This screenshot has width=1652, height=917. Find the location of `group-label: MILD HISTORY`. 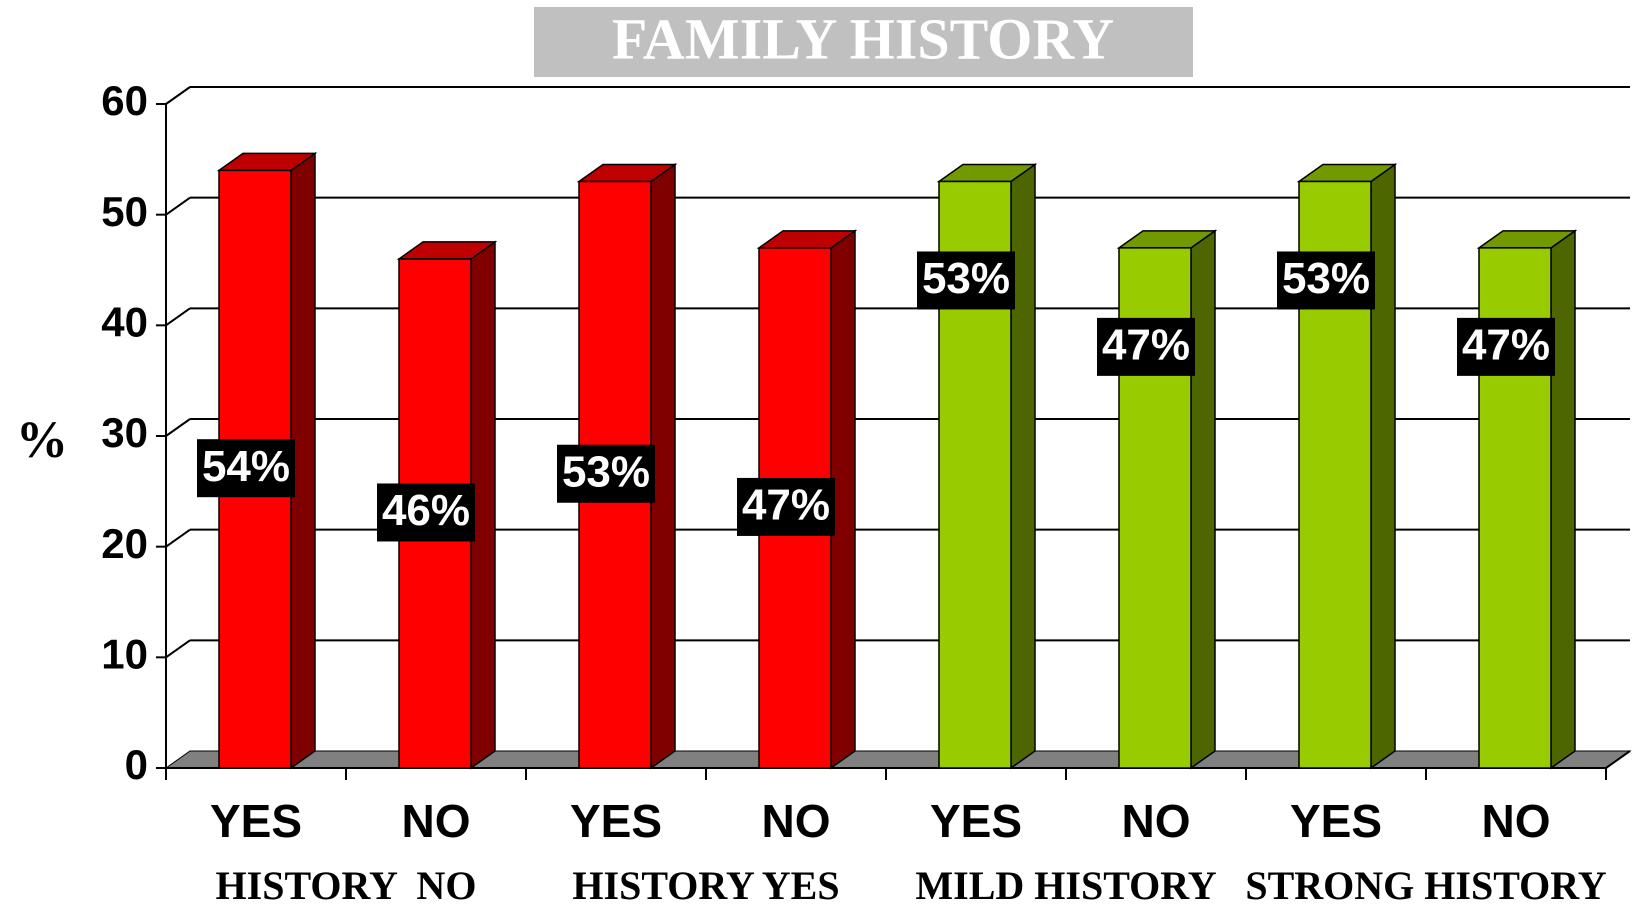

group-label: MILD HISTORY is located at coordinates (1065, 885).